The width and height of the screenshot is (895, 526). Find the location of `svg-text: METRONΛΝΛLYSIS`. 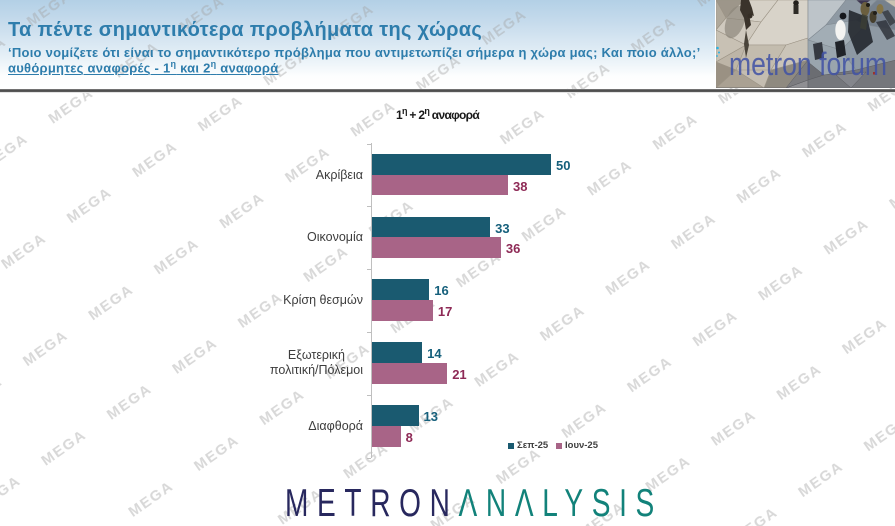

svg-text: METRONΛΝΛLYSIS is located at coordinates (474, 503).